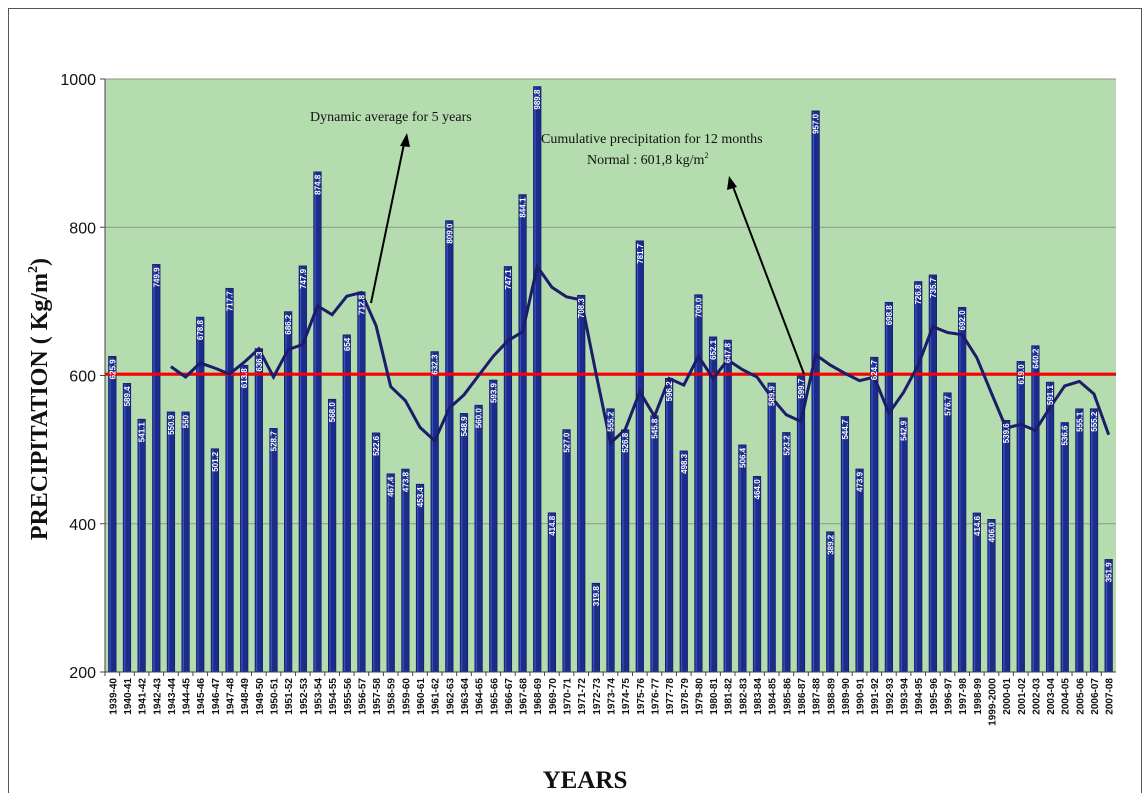 This screenshot has height=794, width=1144. I want to click on x-tick-label: 1970-71, so click(568, 696).